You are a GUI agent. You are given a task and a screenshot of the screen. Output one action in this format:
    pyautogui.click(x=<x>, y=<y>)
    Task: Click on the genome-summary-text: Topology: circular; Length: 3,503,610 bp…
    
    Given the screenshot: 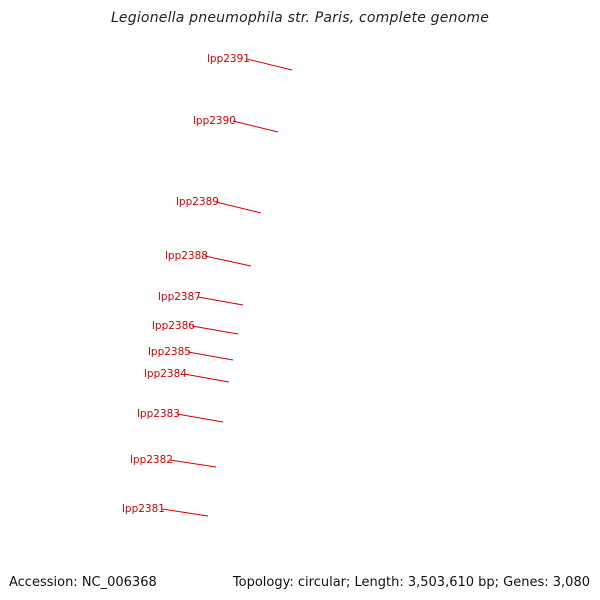 What is the action you would take?
    pyautogui.click(x=411, y=582)
    